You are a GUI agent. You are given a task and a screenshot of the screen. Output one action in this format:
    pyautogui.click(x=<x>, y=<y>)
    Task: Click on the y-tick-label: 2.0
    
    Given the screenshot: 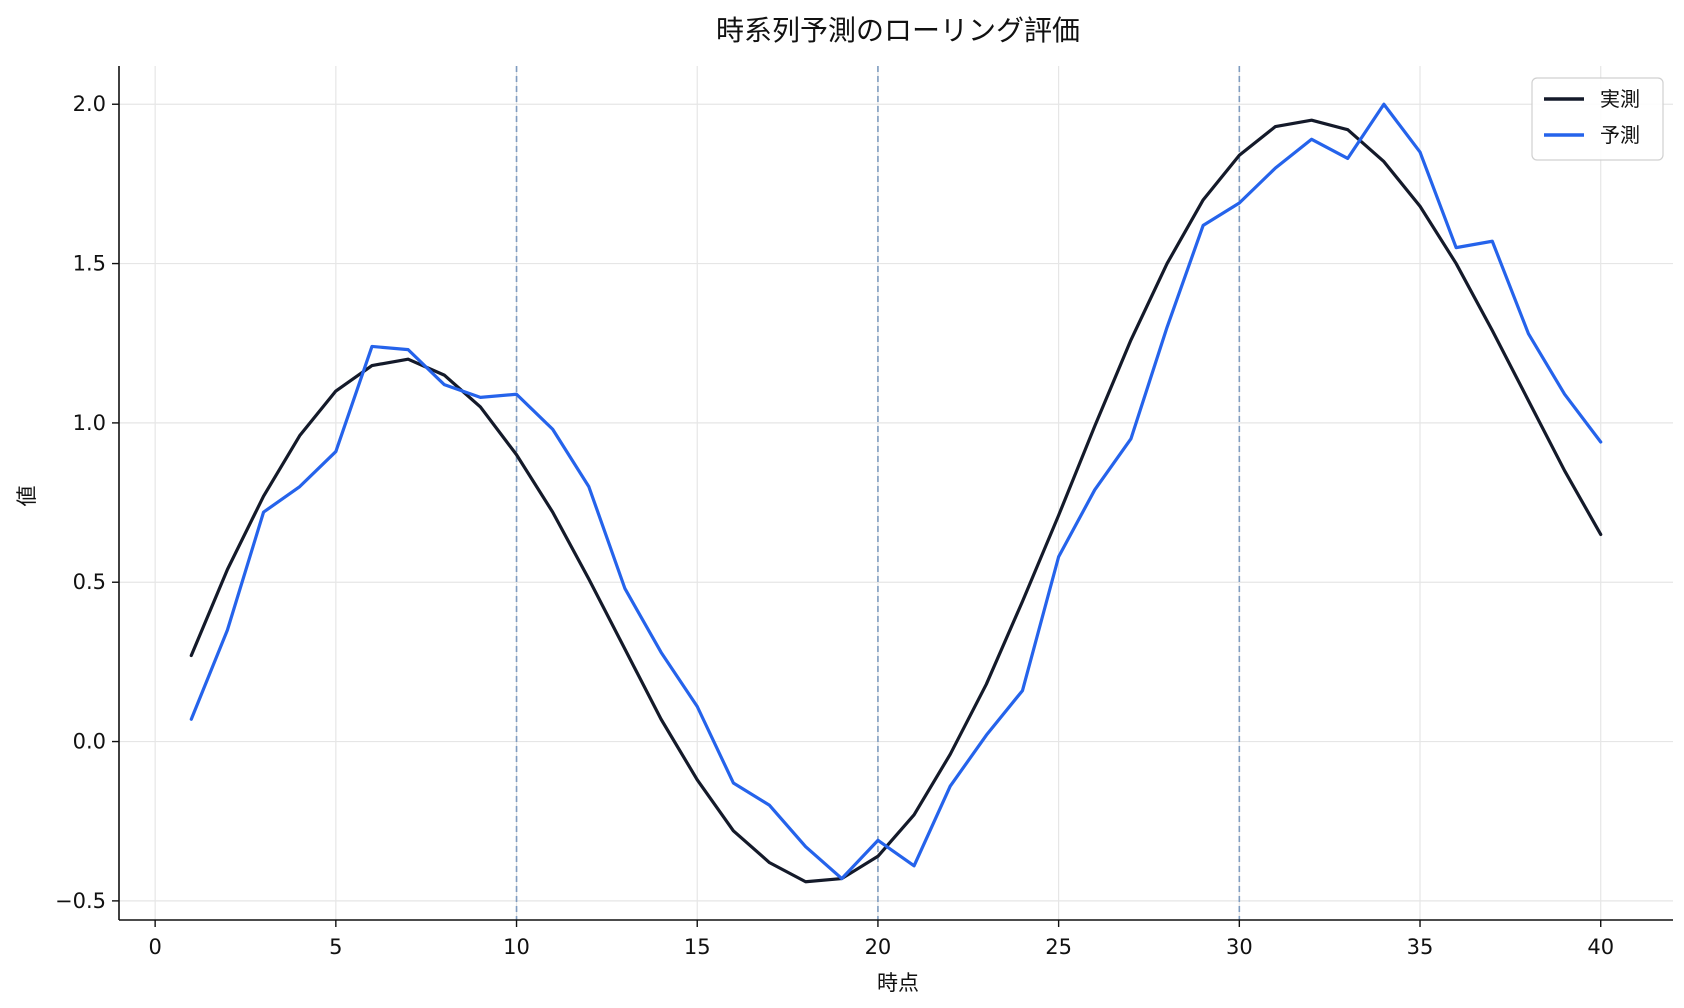 What is the action you would take?
    pyautogui.click(x=89, y=104)
    